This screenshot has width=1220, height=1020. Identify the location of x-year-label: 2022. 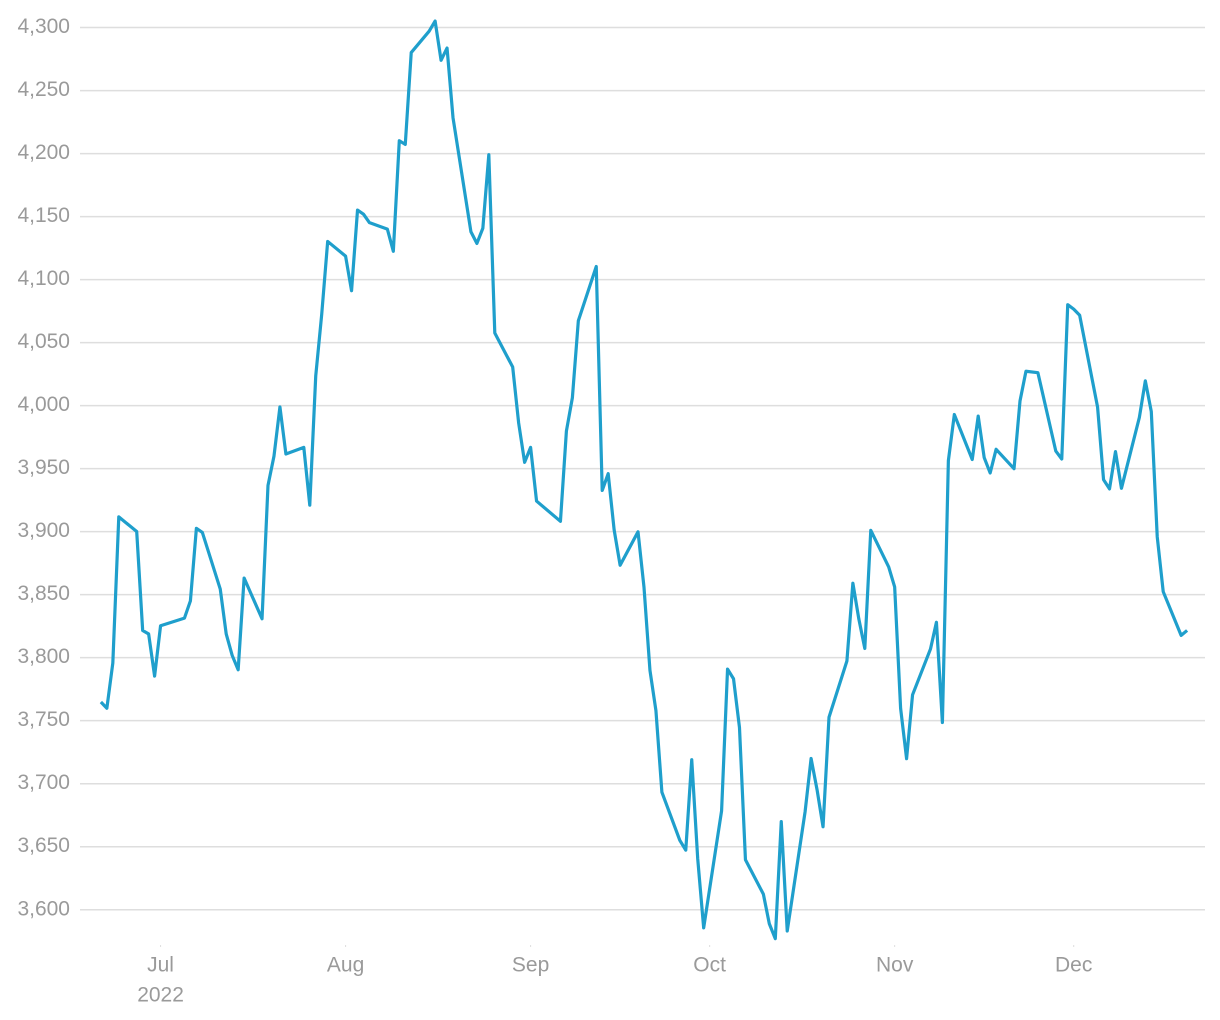
(160, 995).